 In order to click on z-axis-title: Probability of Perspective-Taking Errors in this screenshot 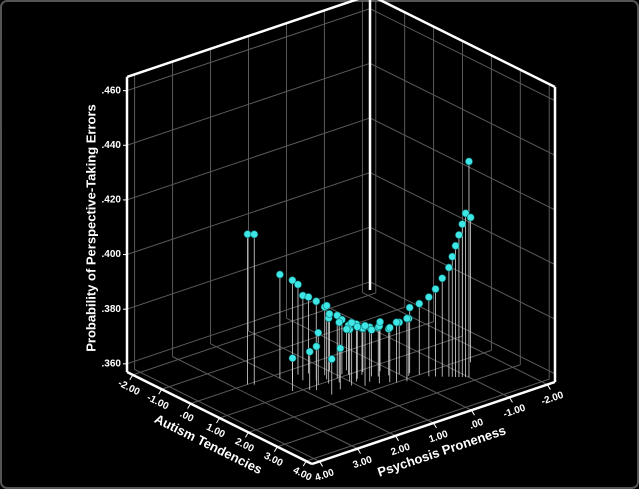, I will do `click(90, 228)`.